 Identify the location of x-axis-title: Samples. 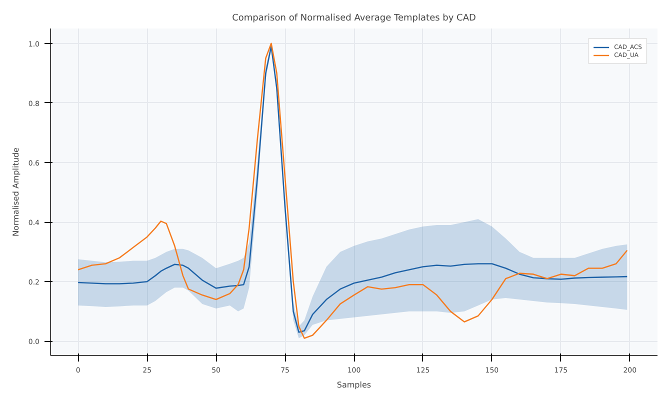
(354, 385).